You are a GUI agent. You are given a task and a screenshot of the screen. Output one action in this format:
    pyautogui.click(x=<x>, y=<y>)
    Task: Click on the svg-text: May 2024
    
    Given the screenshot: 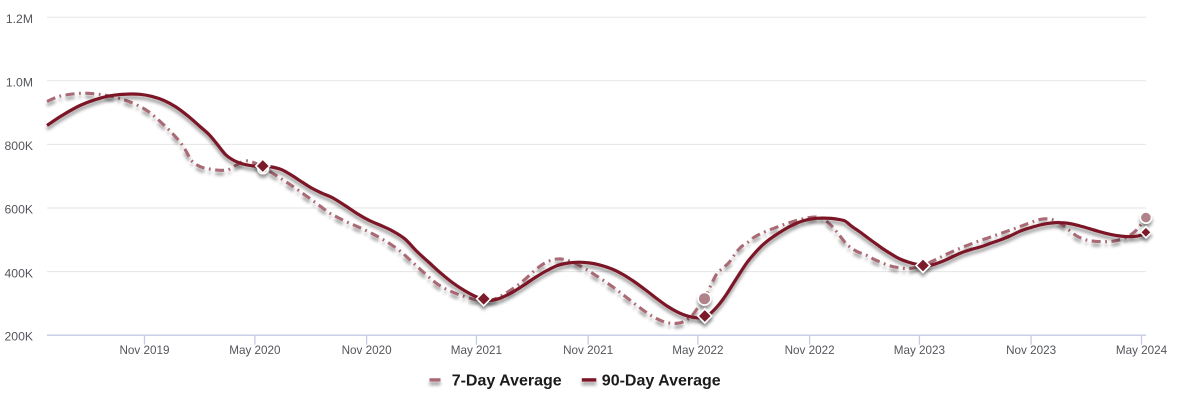 What is the action you would take?
    pyautogui.click(x=1142, y=350)
    